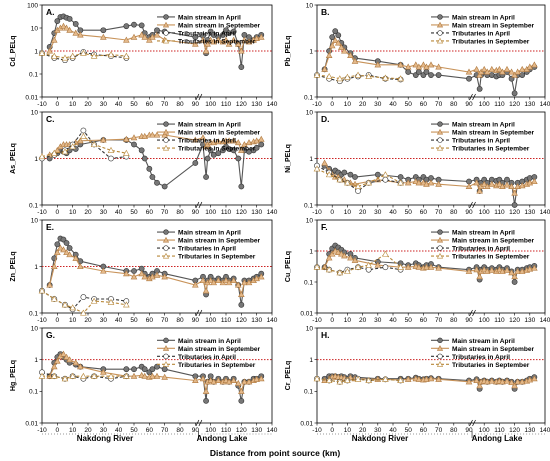 The image size is (550, 461). I want to click on panel-ni-pelq-x-tick-label: -10, so click(317, 212).